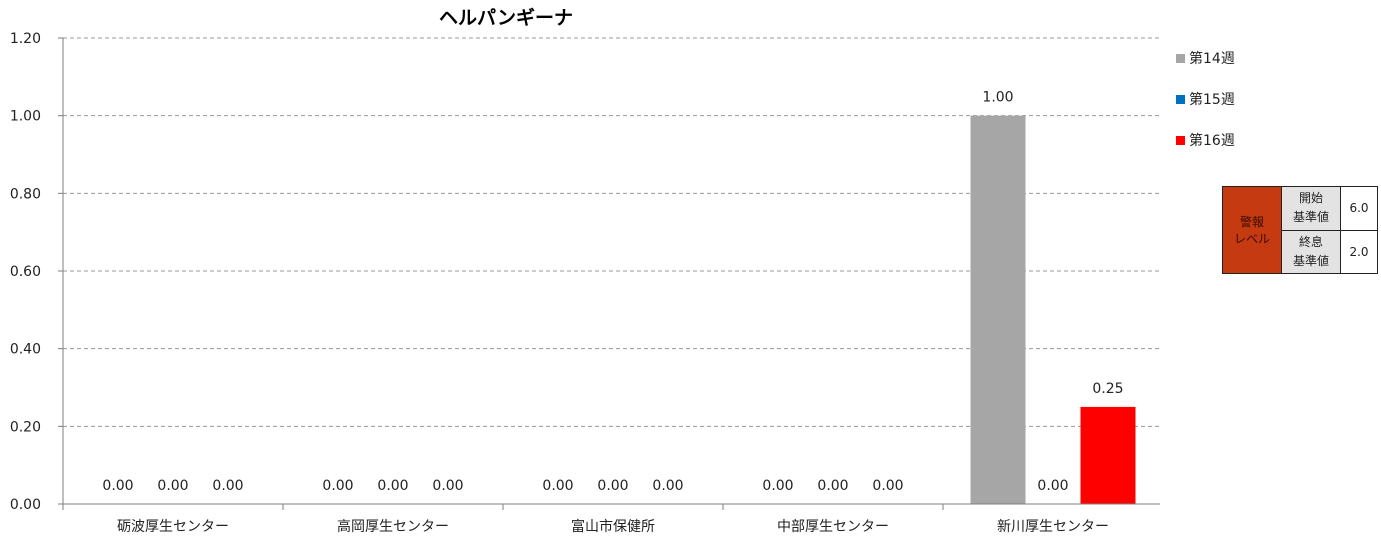 Image resolution: width=1381 pixels, height=538 pixels. I want to click on alert-level-table: 警報 レベル 開始 基準値 6.0 終息 基準値 2.0, so click(1300, 230).